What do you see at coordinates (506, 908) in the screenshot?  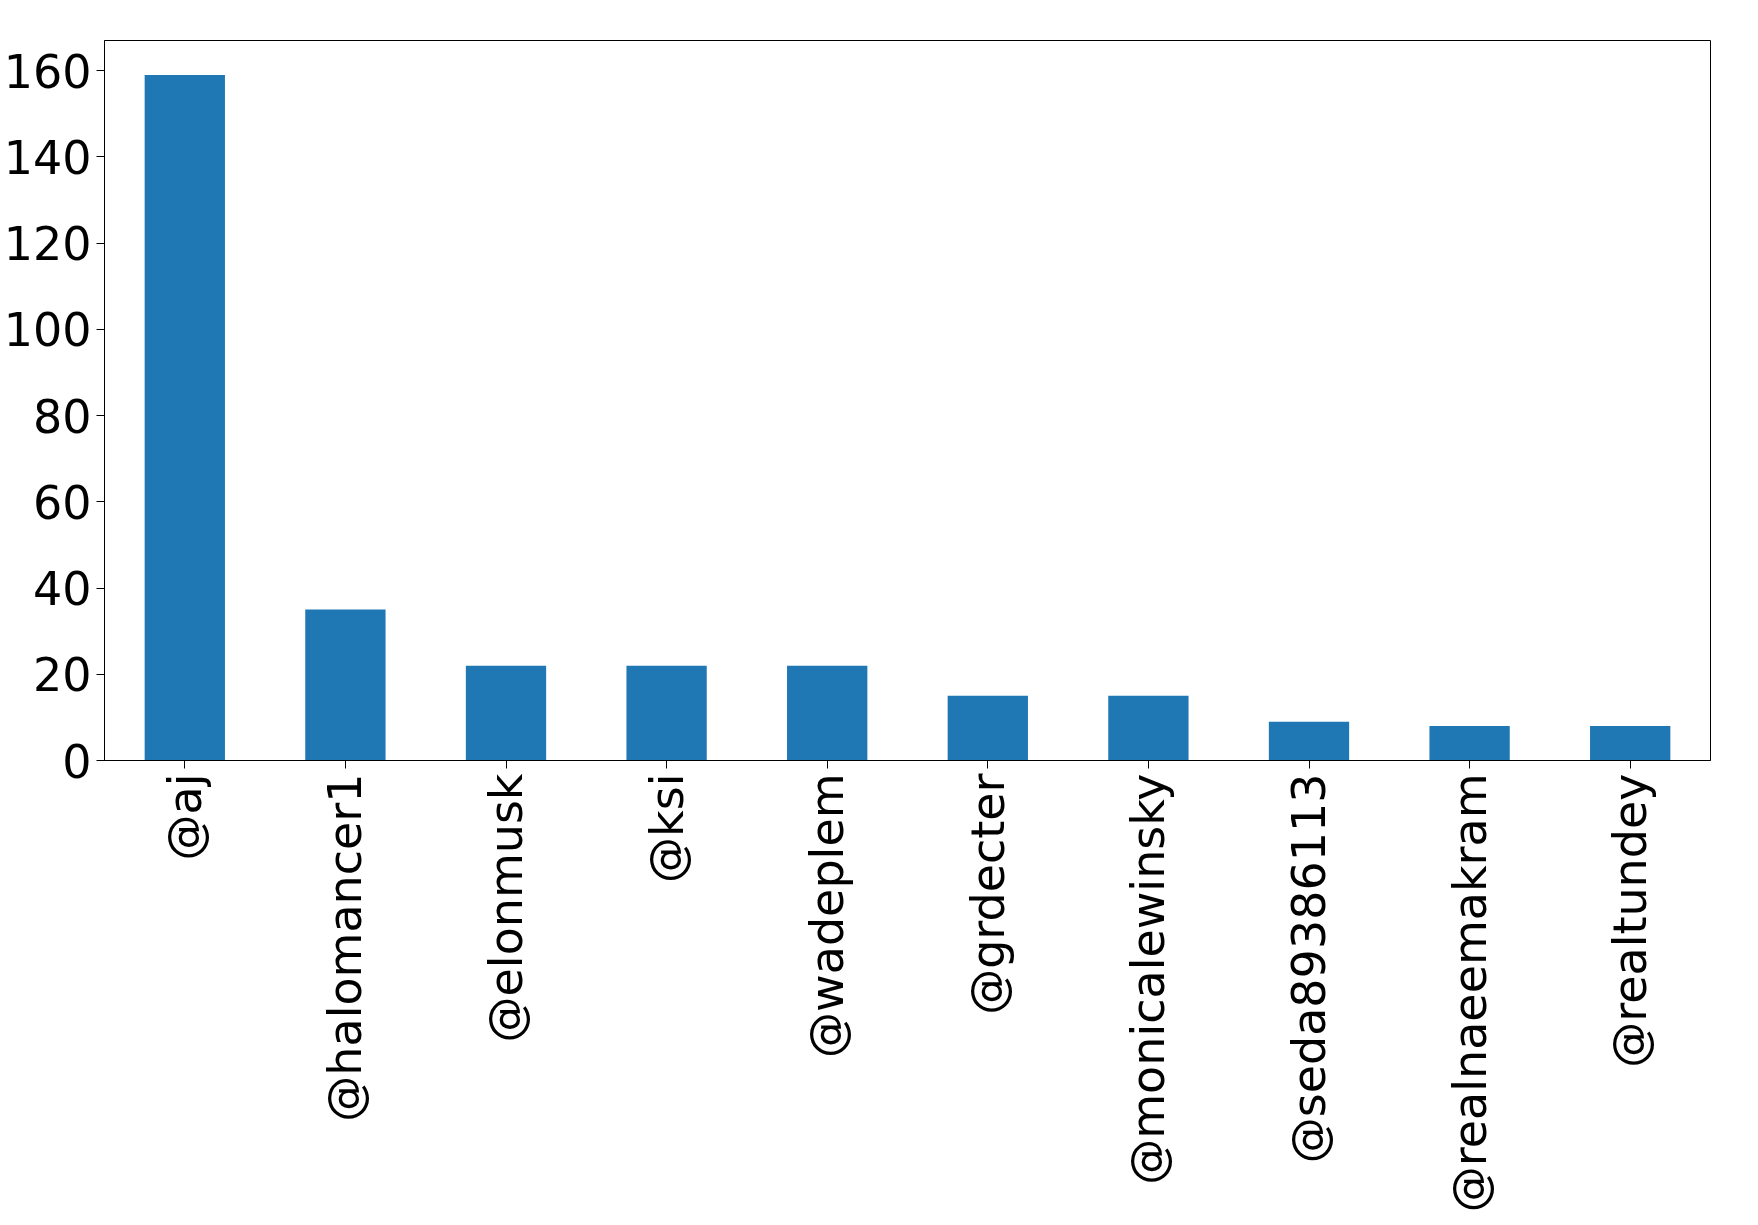 I see `x-tick-label: @elonmusk` at bounding box center [506, 908].